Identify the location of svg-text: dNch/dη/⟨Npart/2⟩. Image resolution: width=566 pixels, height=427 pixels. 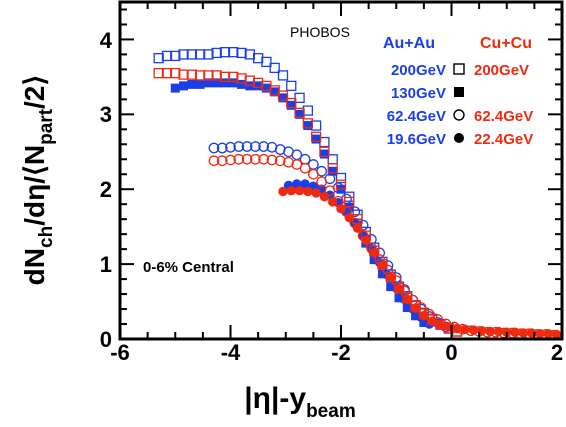
(38, 180).